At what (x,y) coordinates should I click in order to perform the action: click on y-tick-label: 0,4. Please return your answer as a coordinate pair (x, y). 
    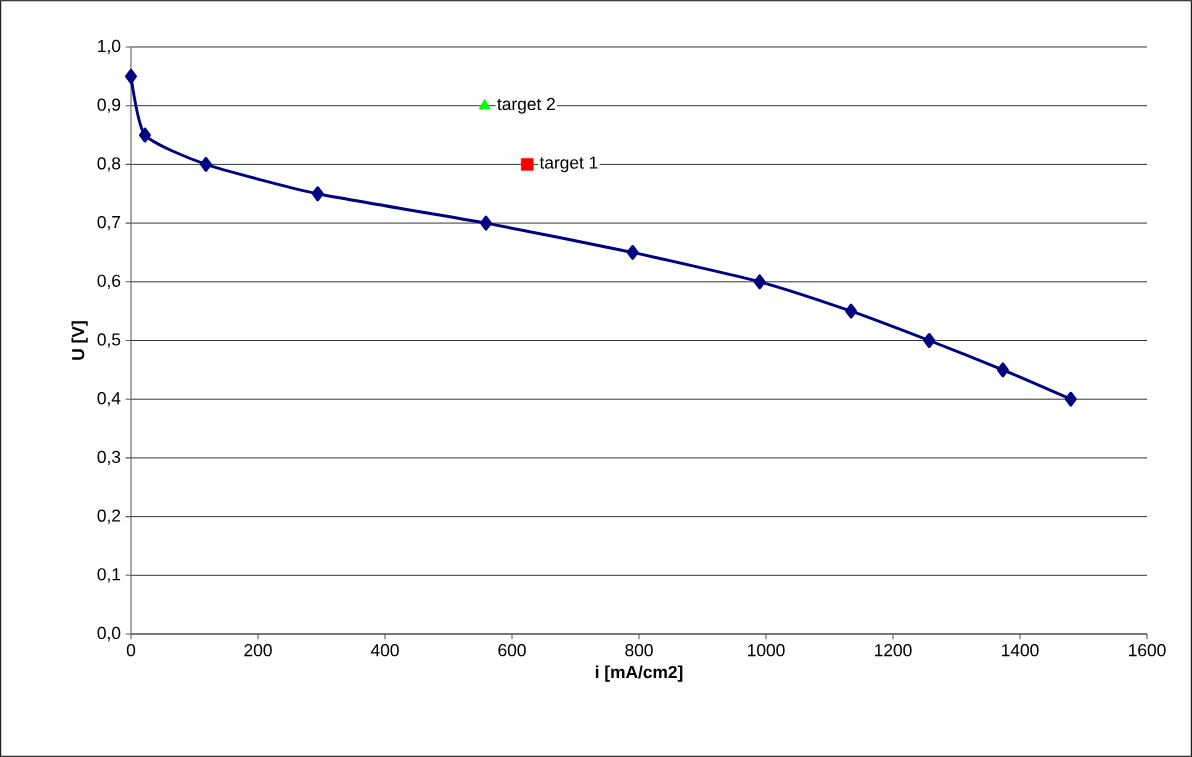
    Looking at the image, I should click on (109, 399).